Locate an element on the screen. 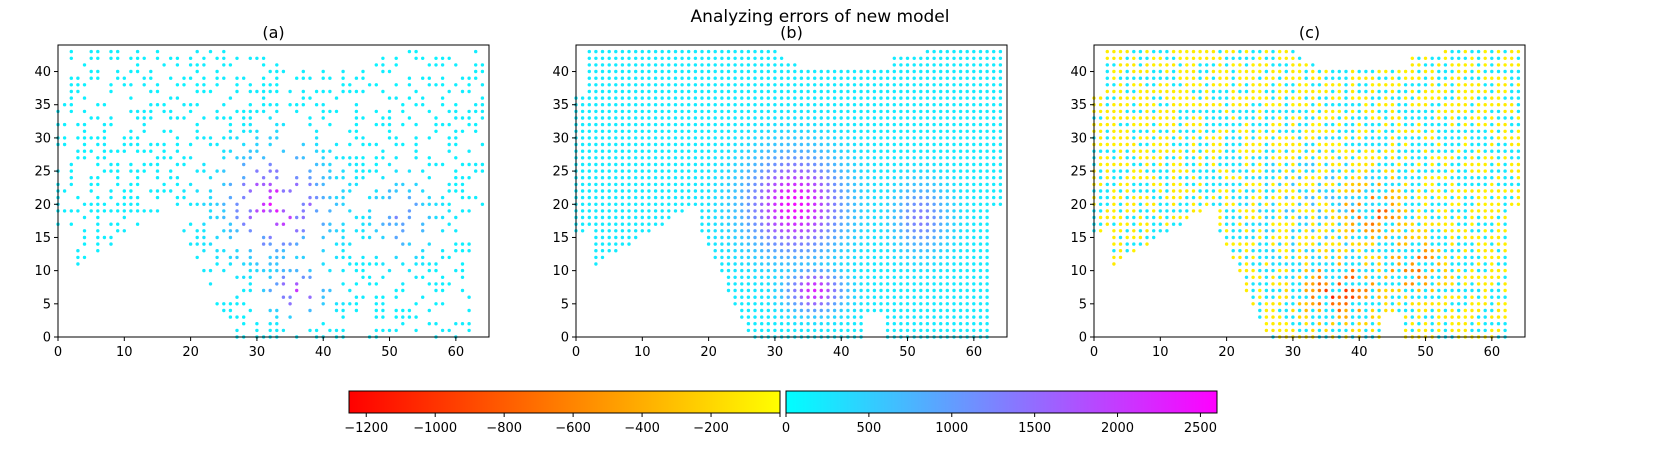  subplot-title: (a) is located at coordinates (273, 32).